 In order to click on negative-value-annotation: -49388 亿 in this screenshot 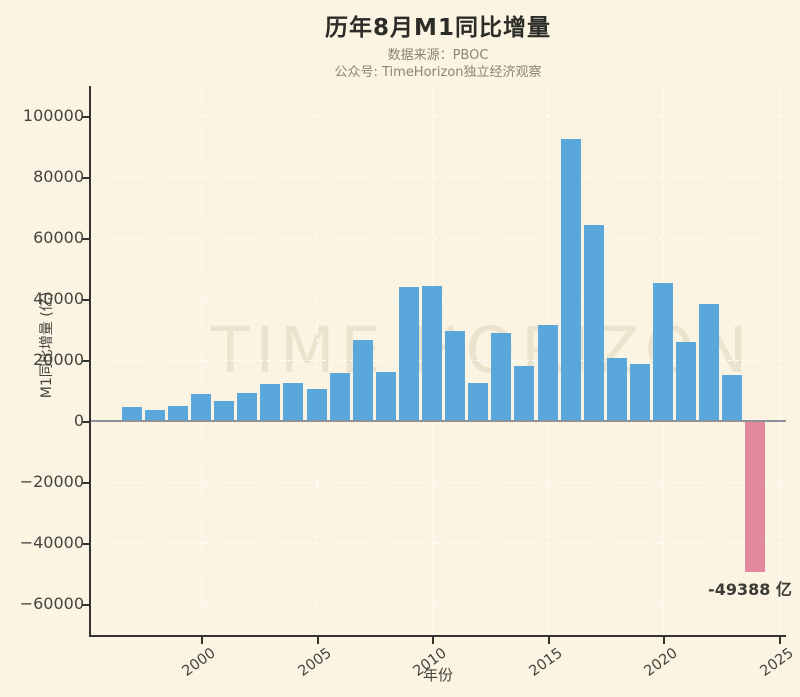, I will do `click(750, 589)`.